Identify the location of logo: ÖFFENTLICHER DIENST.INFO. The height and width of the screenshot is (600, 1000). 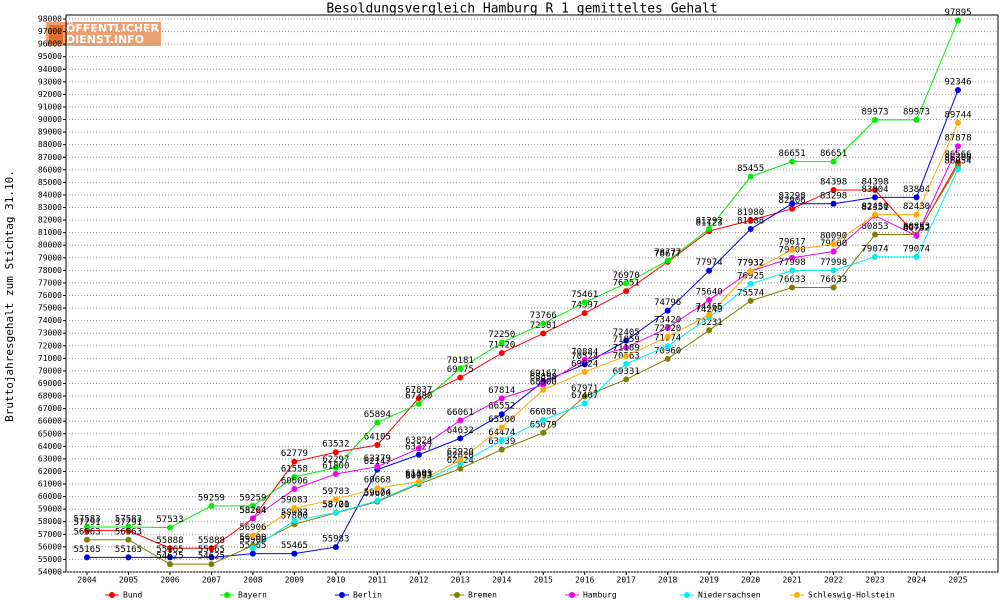
(103, 33).